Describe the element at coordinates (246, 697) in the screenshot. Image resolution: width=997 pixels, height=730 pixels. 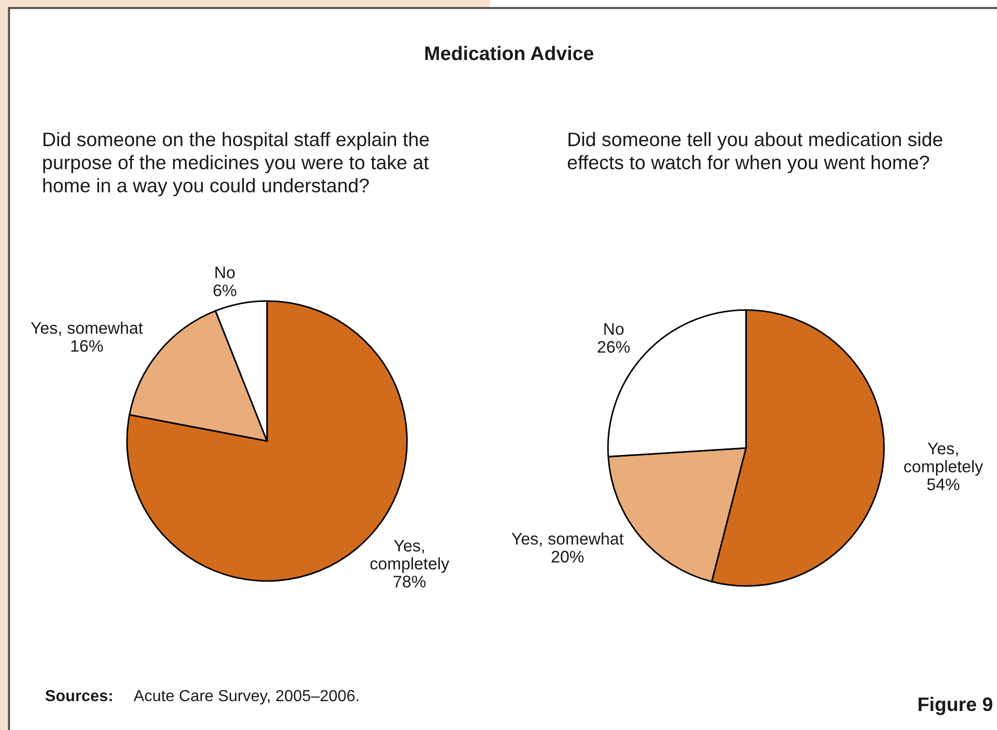
I see `text: Acute Care Survey, 2005–2006.` at that location.